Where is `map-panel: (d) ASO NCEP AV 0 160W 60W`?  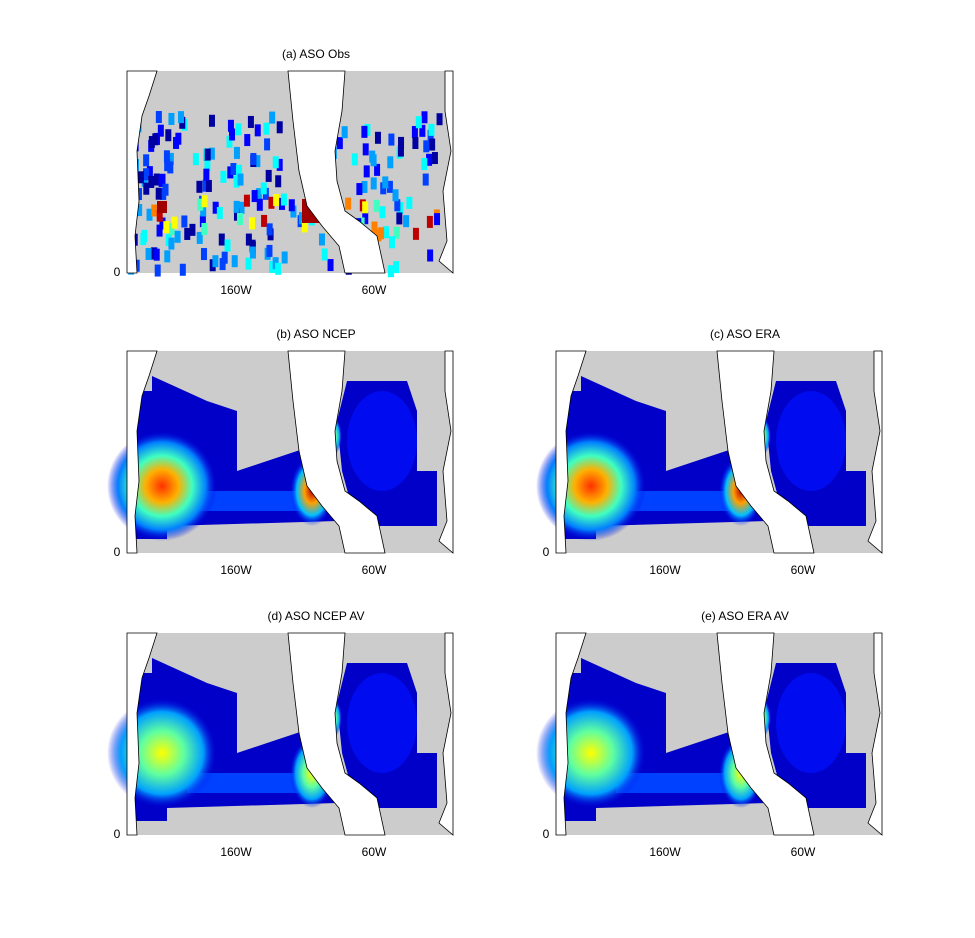
map-panel: (d) ASO NCEP AV 0 160W 60W is located at coordinates (280, 734).